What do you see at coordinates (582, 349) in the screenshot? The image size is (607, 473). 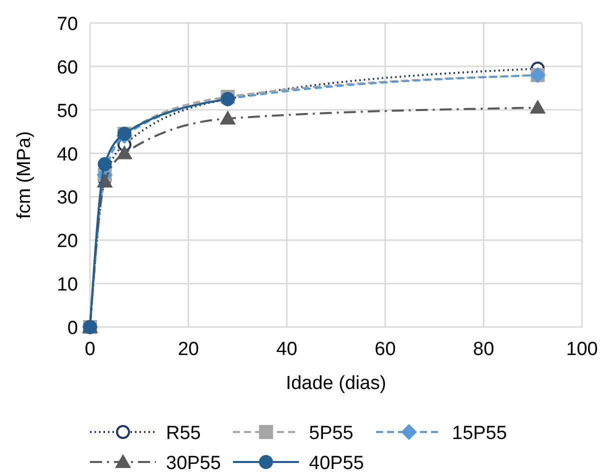 I see `x-tick-label: 100` at bounding box center [582, 349].